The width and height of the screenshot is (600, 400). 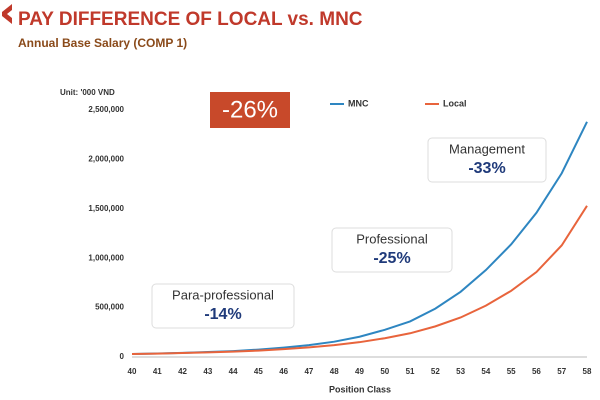 What do you see at coordinates (511, 371) in the screenshot?
I see `x-tick-label: 55` at bounding box center [511, 371].